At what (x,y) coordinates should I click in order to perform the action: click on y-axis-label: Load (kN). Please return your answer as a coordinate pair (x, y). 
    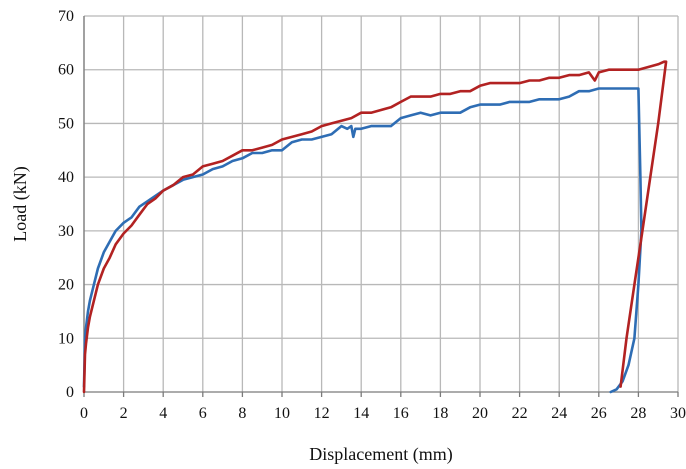
    Looking at the image, I should click on (20, 203).